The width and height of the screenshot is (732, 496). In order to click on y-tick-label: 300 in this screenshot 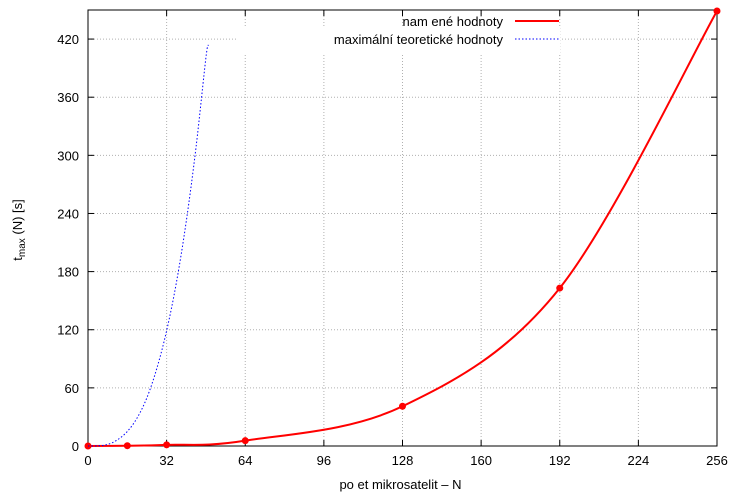, I will do `click(68, 155)`.